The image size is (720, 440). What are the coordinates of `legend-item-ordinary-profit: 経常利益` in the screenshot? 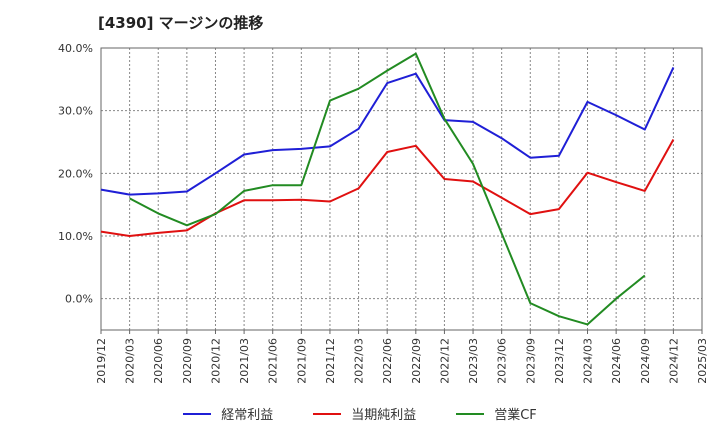 It's located at (228, 413).